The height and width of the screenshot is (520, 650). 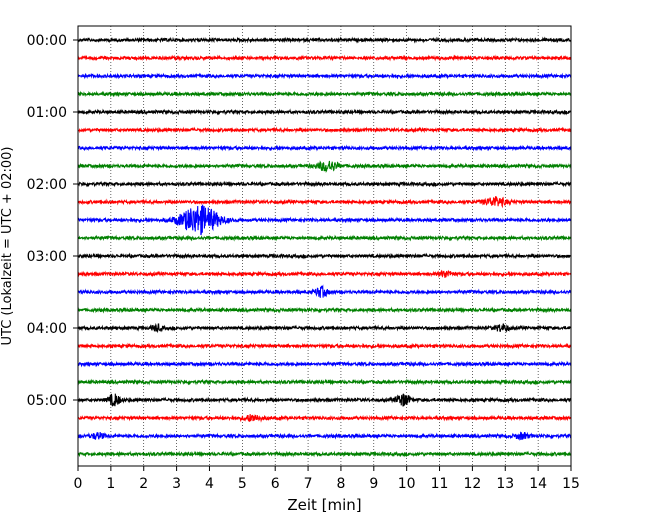 I want to click on x-tick-label: 9, so click(x=373, y=484).